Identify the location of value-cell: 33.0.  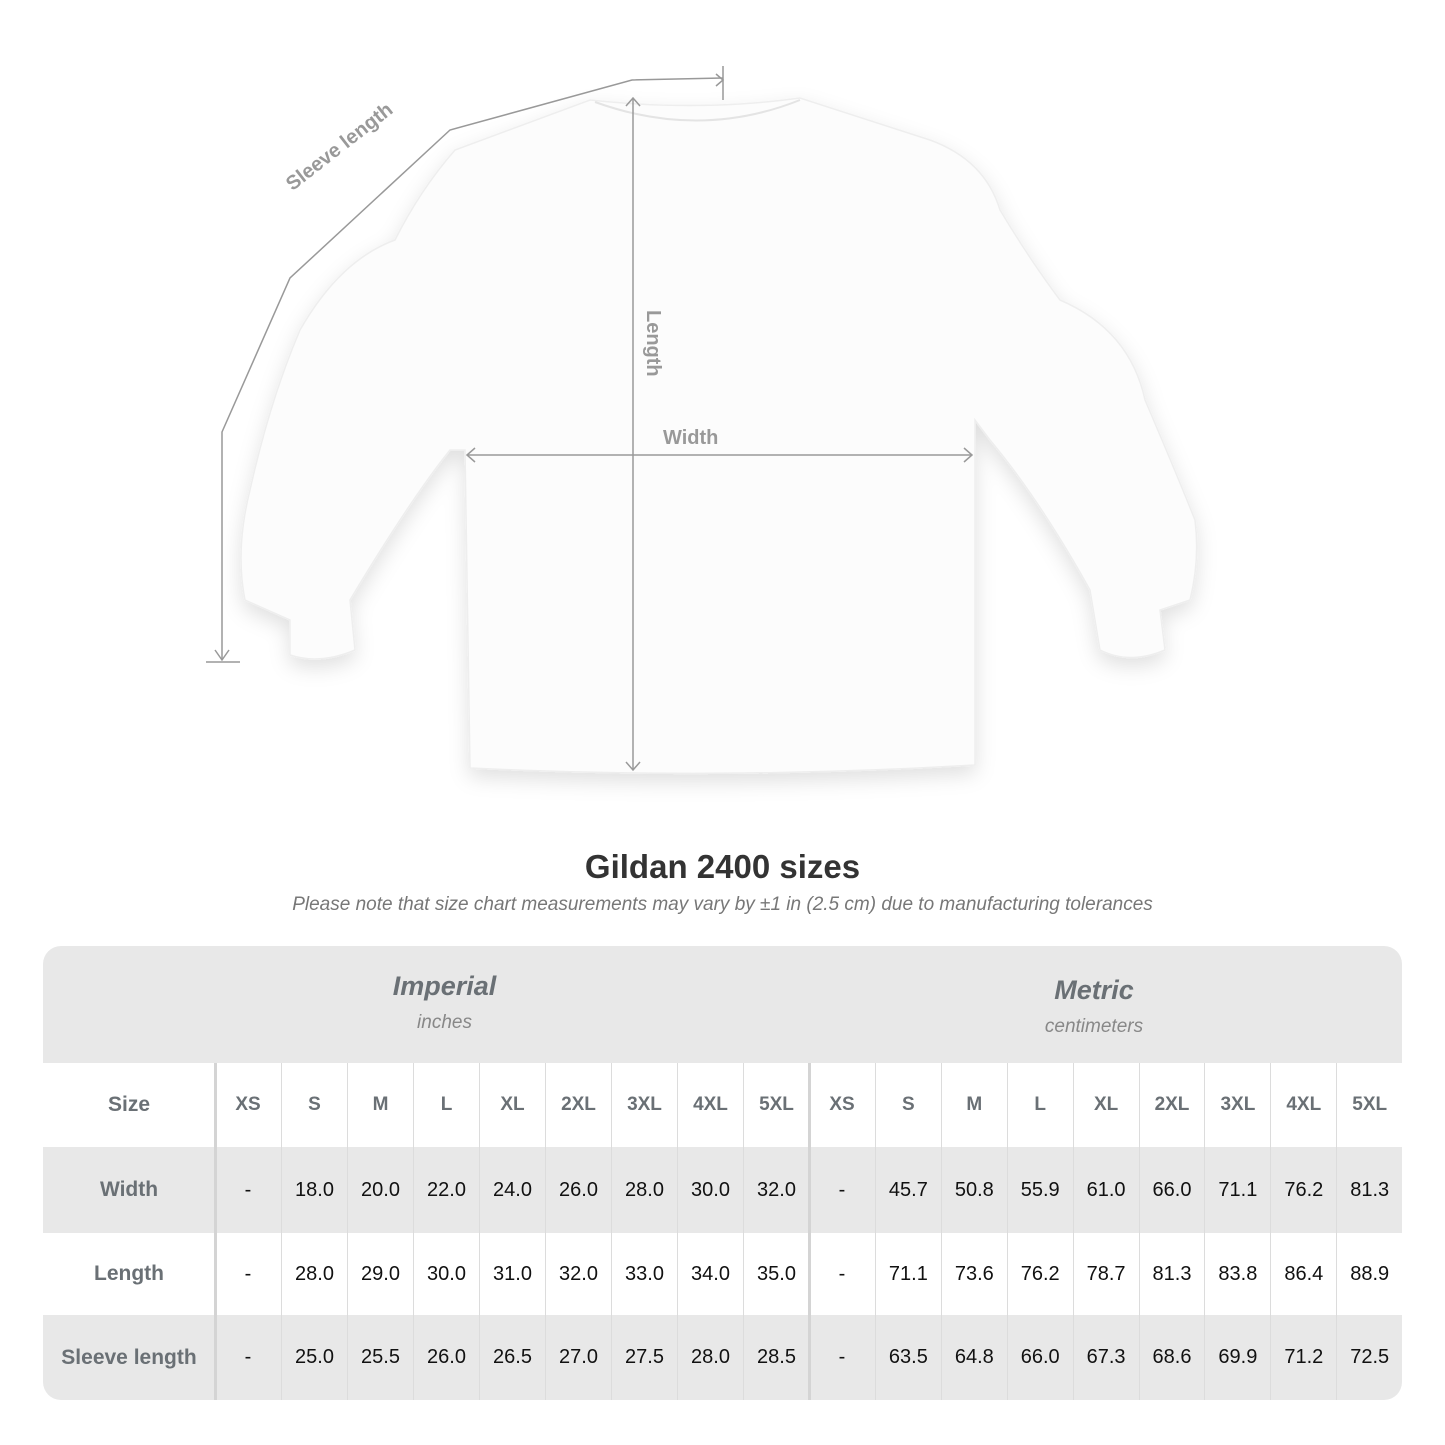
(644, 1274).